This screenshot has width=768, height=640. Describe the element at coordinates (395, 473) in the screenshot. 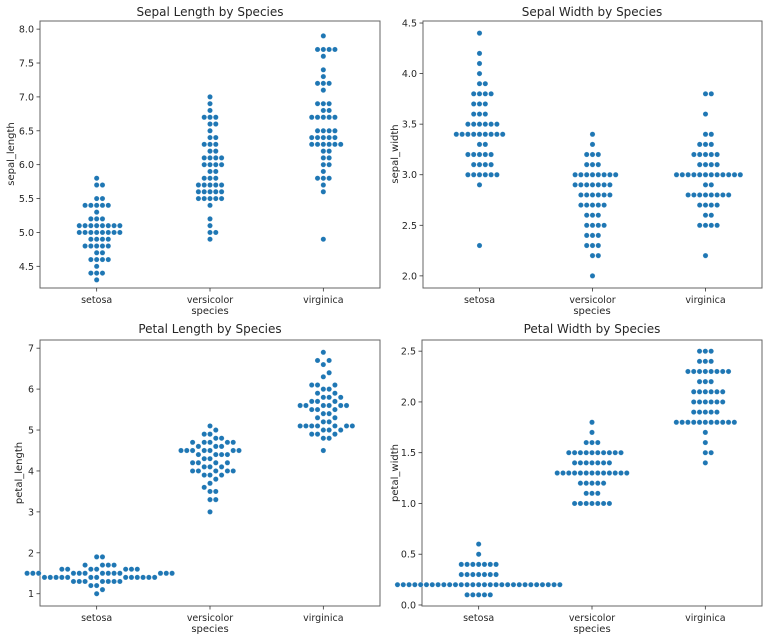

I see `y-axis-label: petal_width` at that location.